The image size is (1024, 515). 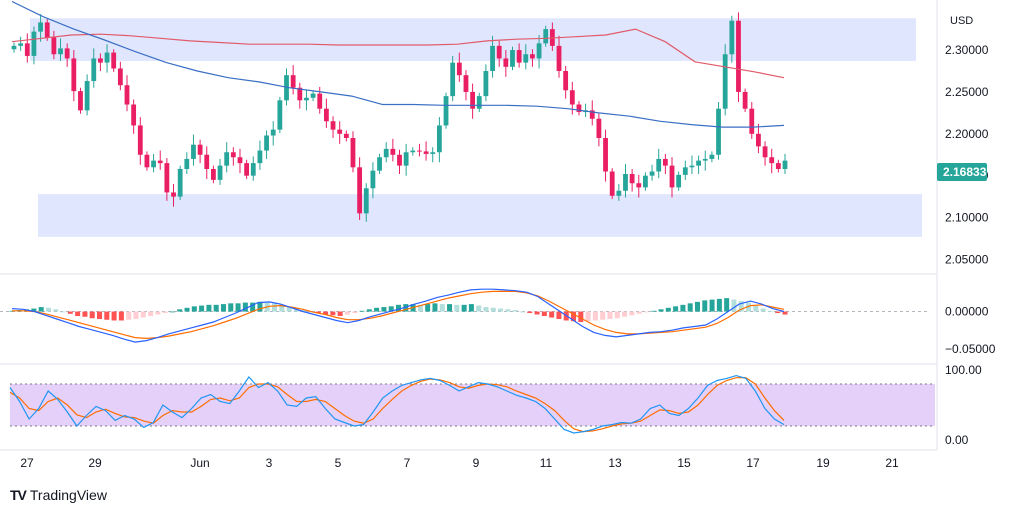 What do you see at coordinates (398, 315) in the screenshot?
I see `macd-signal-line` at bounding box center [398, 315].